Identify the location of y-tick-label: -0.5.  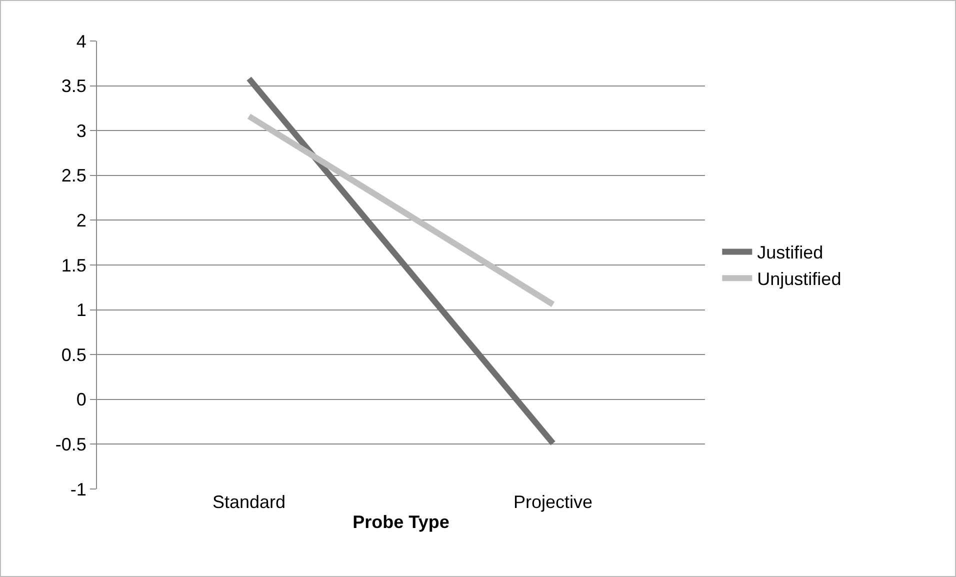
(70, 444).